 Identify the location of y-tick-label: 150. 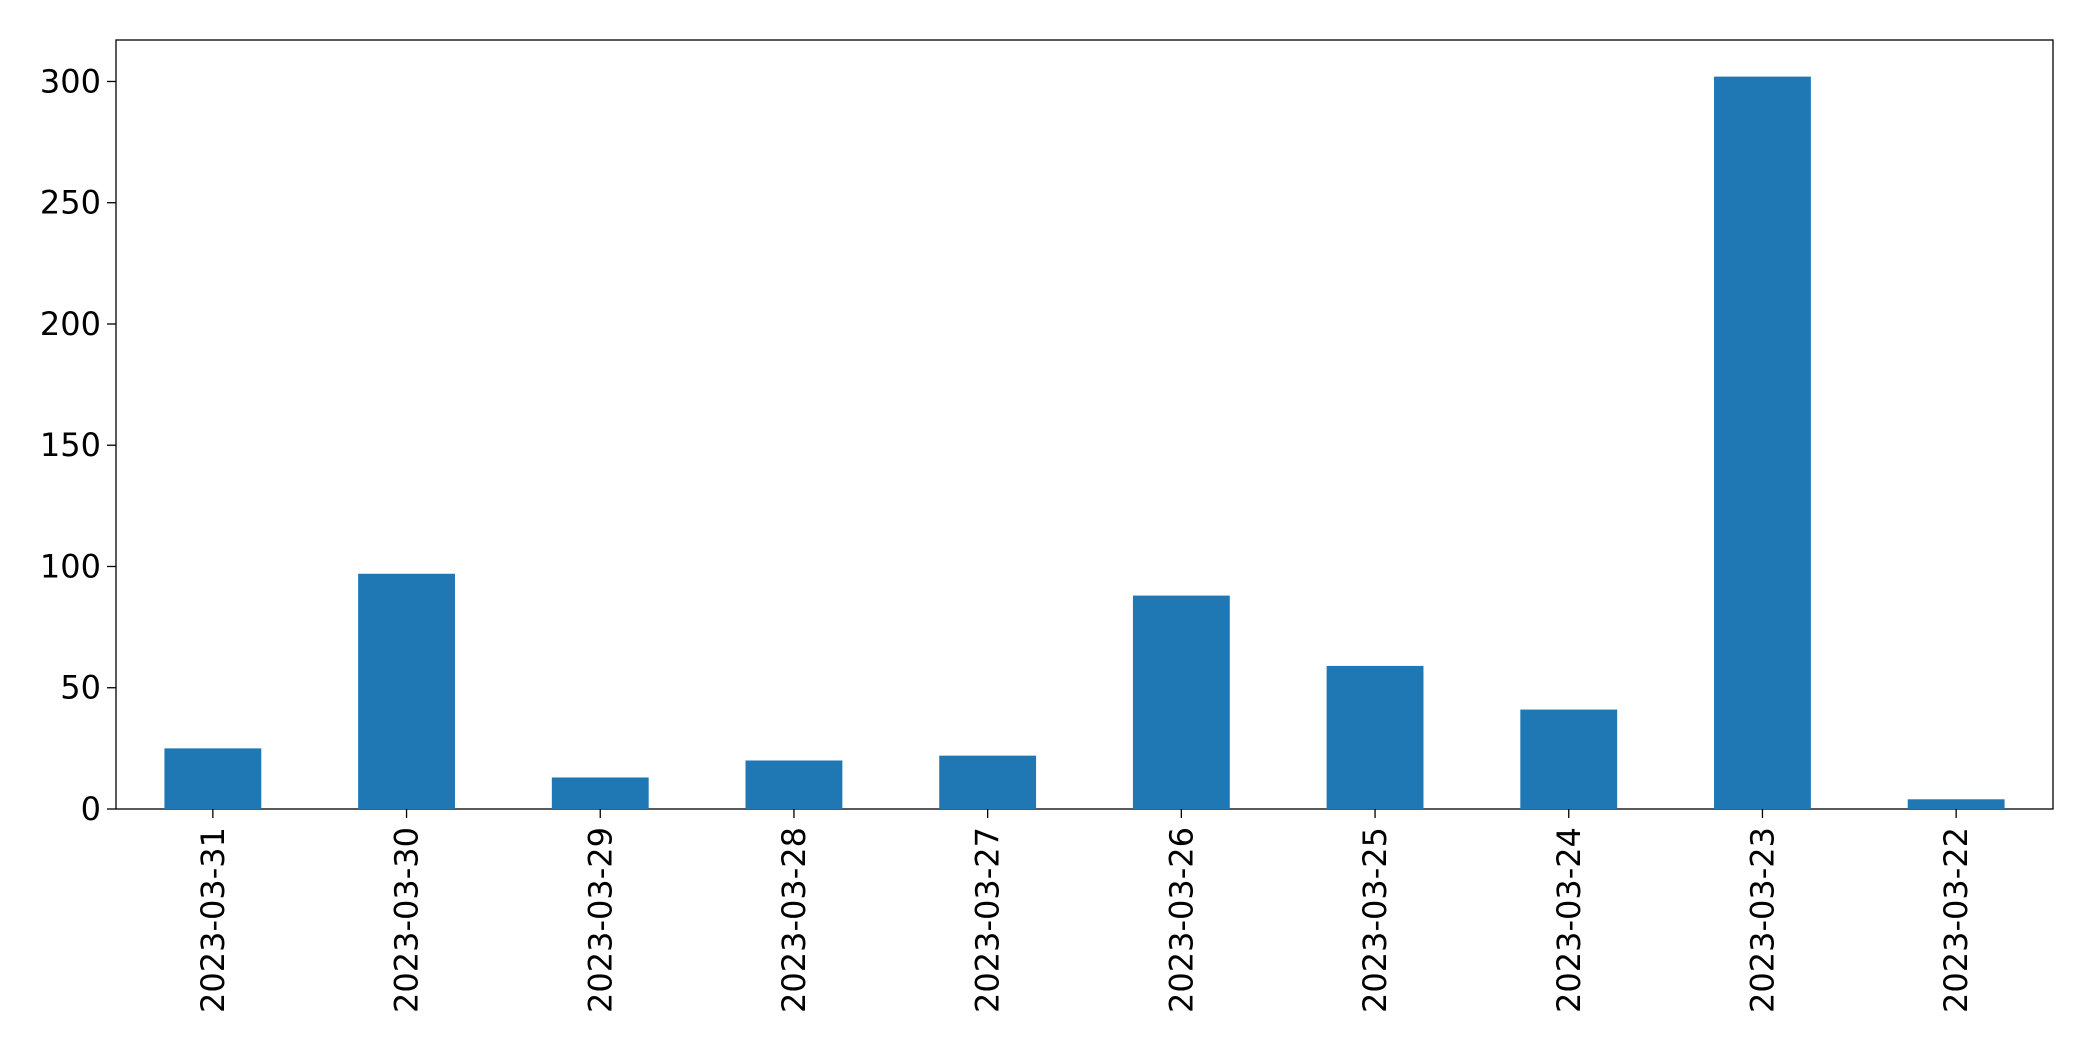
(70, 445).